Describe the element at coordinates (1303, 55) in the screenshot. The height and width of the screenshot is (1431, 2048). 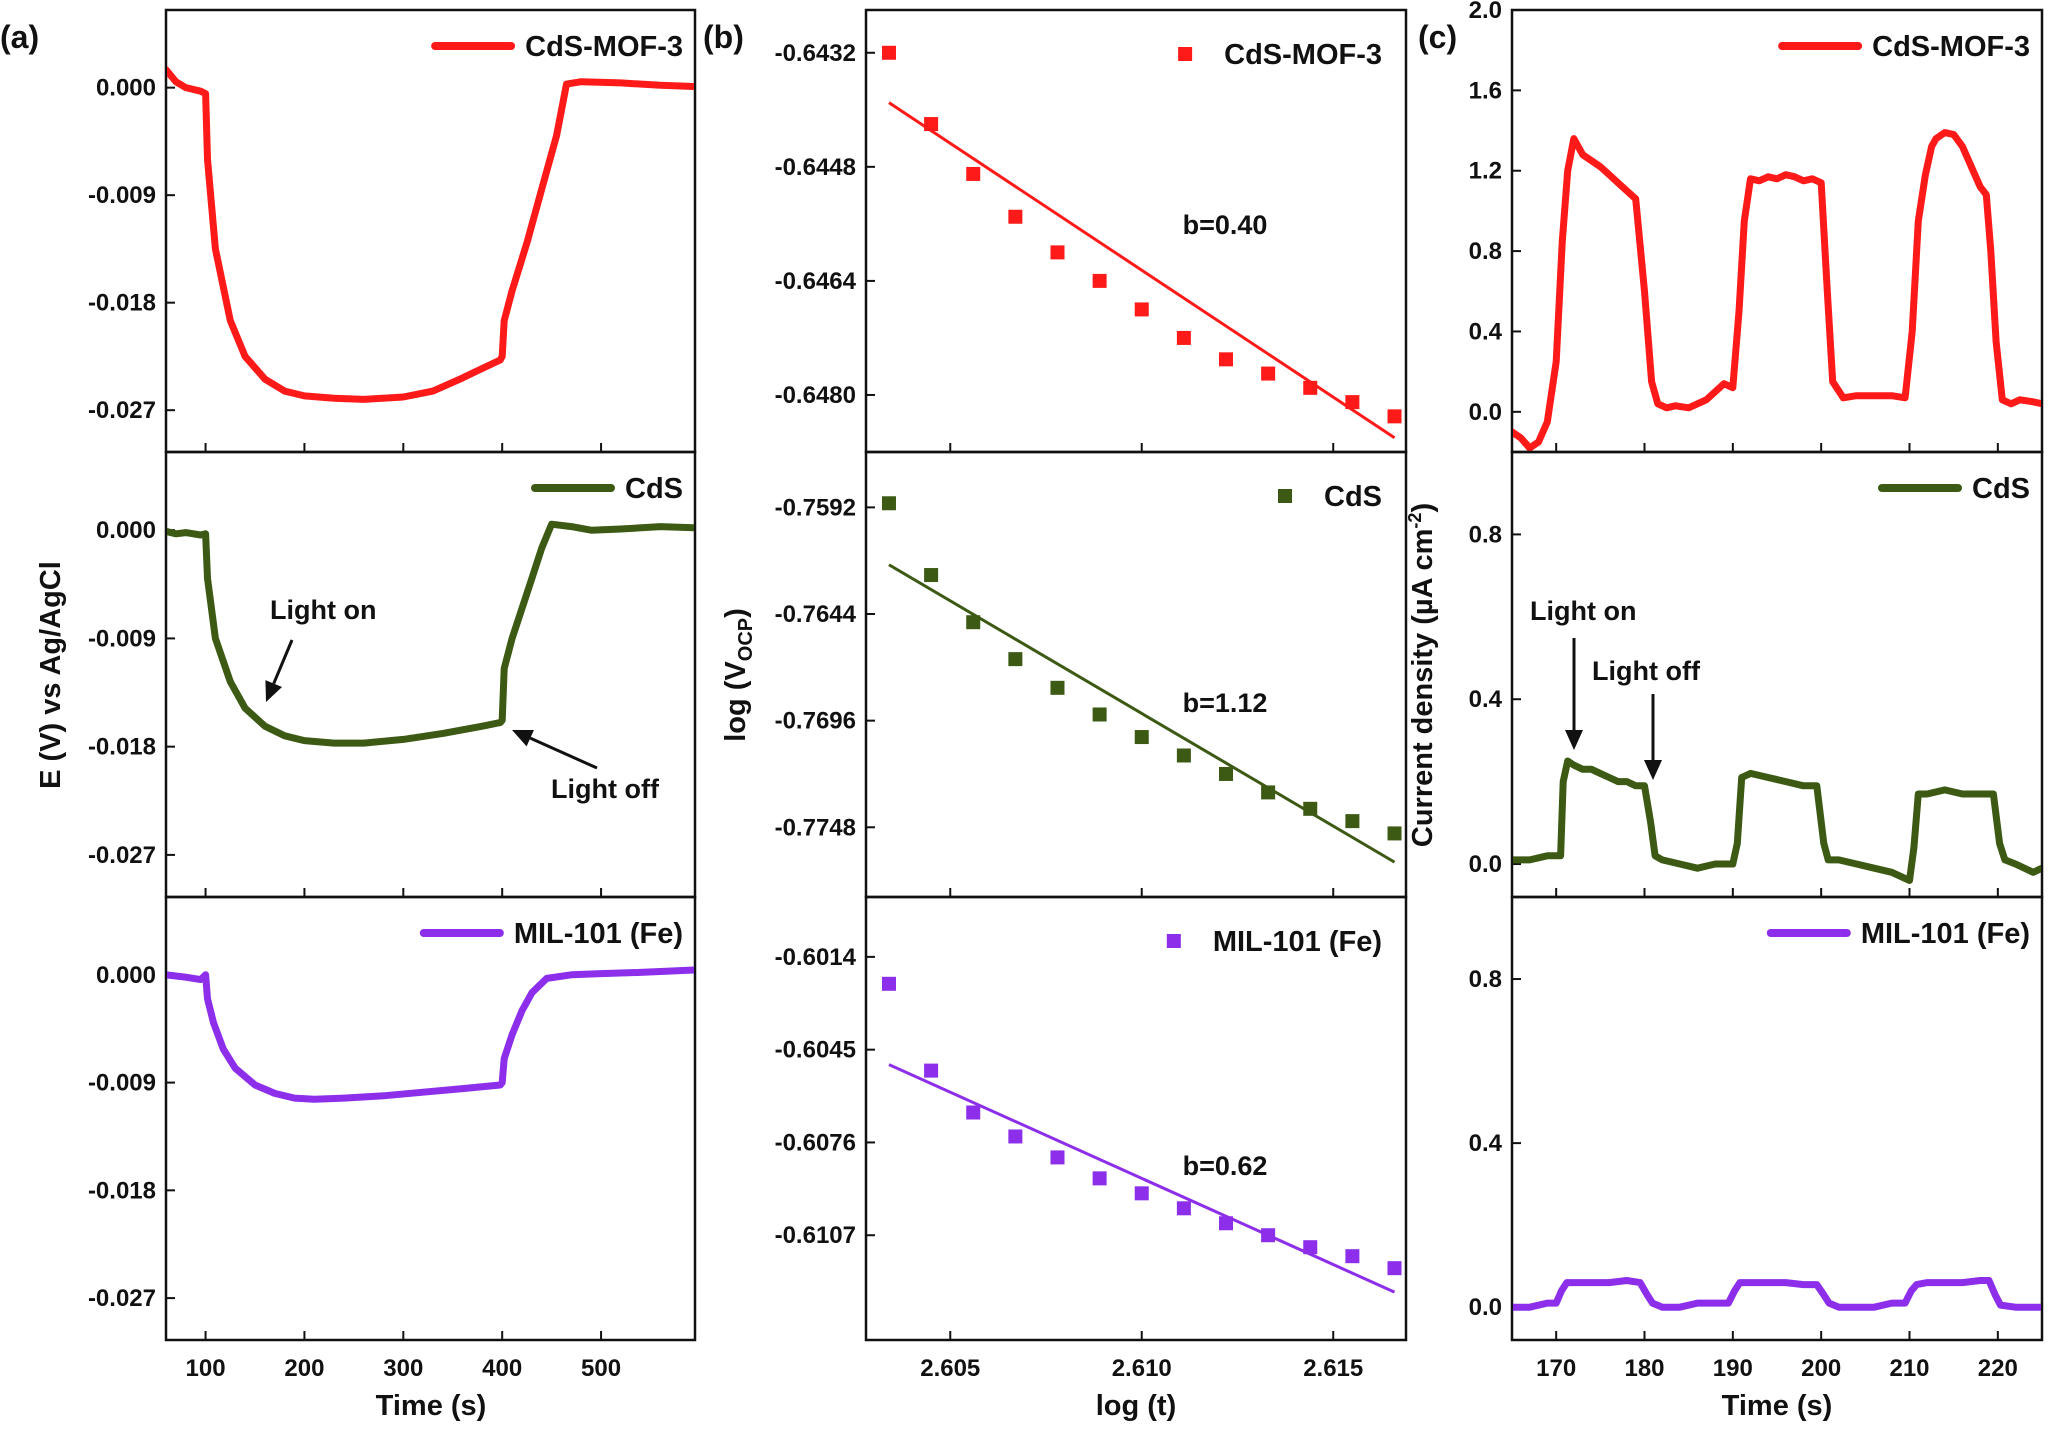
I see `legend-label: CdS-MOF-3` at that location.